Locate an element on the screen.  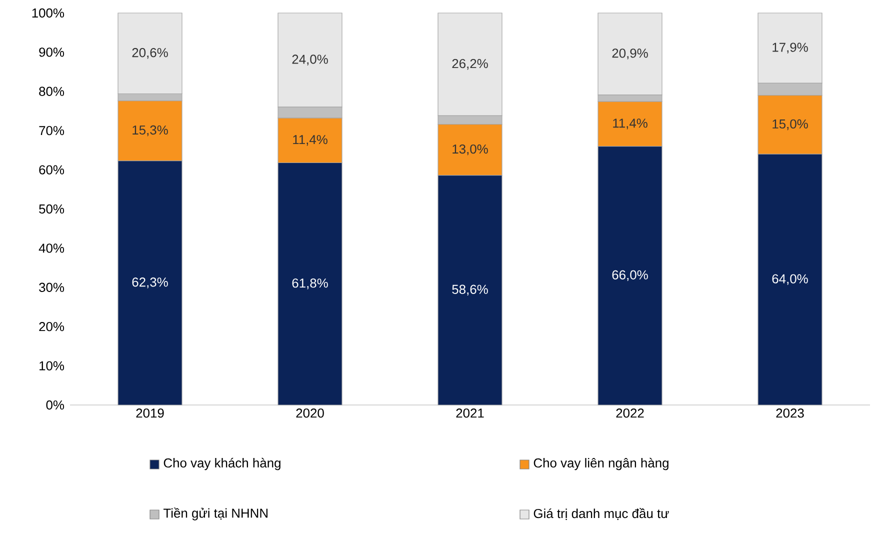
data-label: 61,8% is located at coordinates (310, 284).